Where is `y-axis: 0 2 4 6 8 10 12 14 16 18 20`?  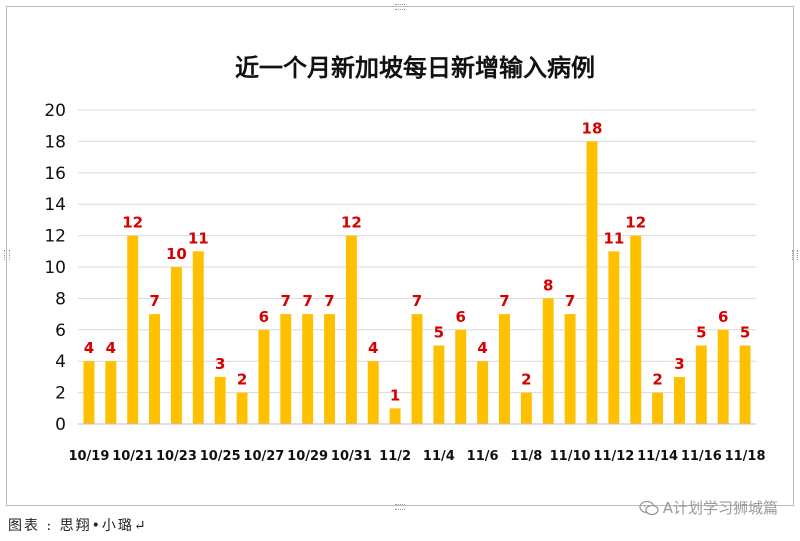 y-axis: 0 2 4 6 8 10 12 14 16 18 20 is located at coordinates (55, 268).